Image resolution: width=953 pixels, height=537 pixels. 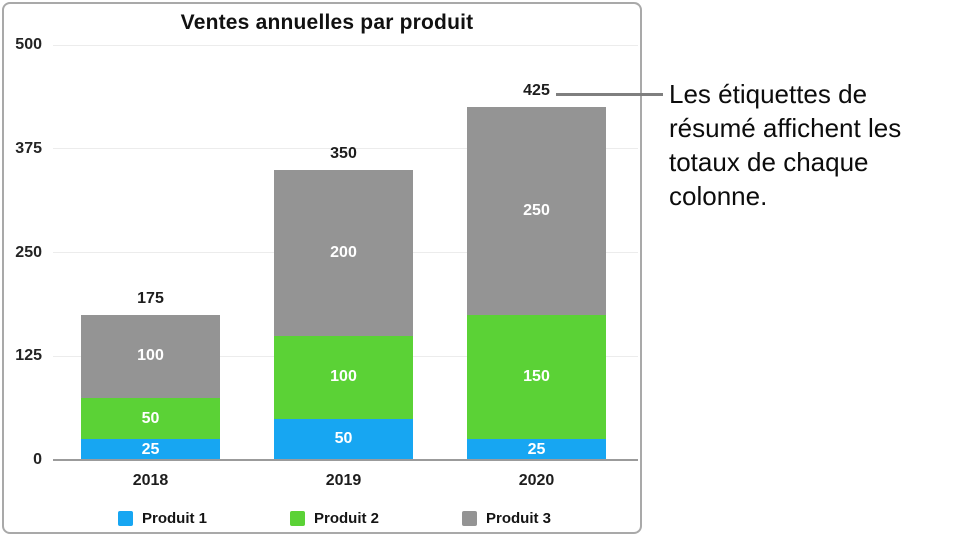 I want to click on legend-label: Produit 3, so click(x=519, y=518).